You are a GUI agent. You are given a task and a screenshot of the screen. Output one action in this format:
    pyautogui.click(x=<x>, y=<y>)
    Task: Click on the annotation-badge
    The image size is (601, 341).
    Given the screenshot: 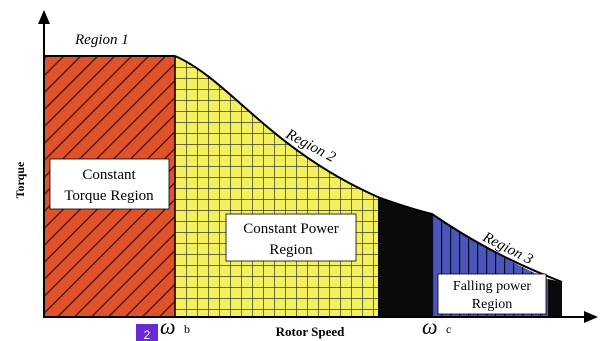 What is the action you would take?
    pyautogui.click(x=147, y=332)
    